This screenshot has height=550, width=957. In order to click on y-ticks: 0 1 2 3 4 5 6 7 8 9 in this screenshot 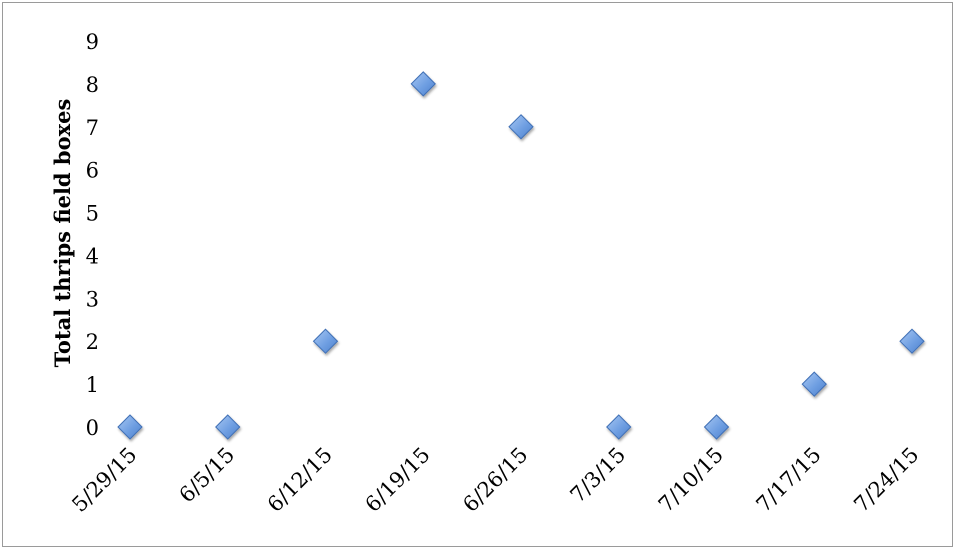, I will do `click(92, 235)`.